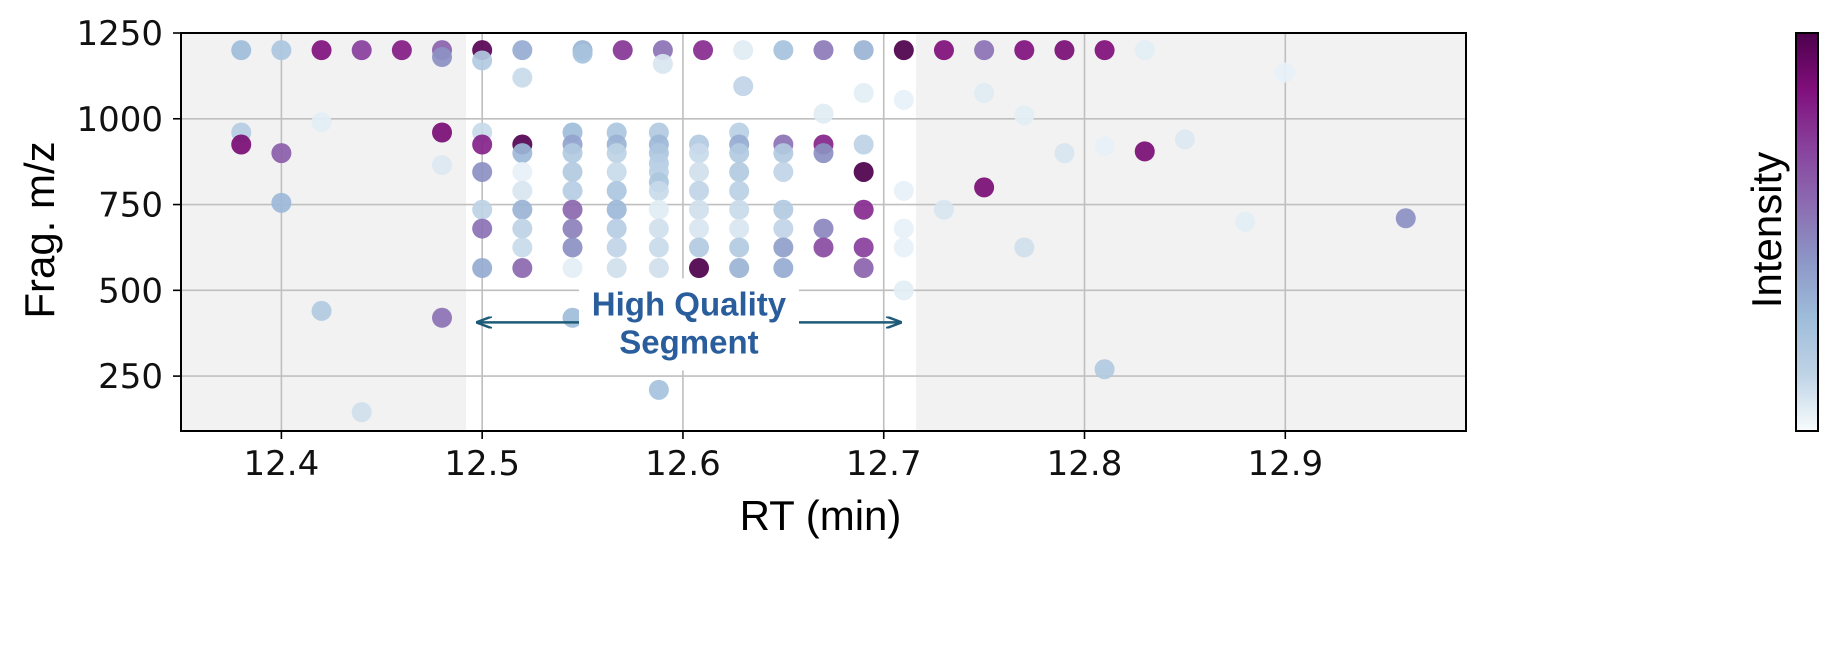 This screenshot has height=664, width=1842. Describe the element at coordinates (783, 457) in the screenshot. I see `x-axis-ticks: 12.4 12.5 12.6 12.7 12.8 12.9` at that location.